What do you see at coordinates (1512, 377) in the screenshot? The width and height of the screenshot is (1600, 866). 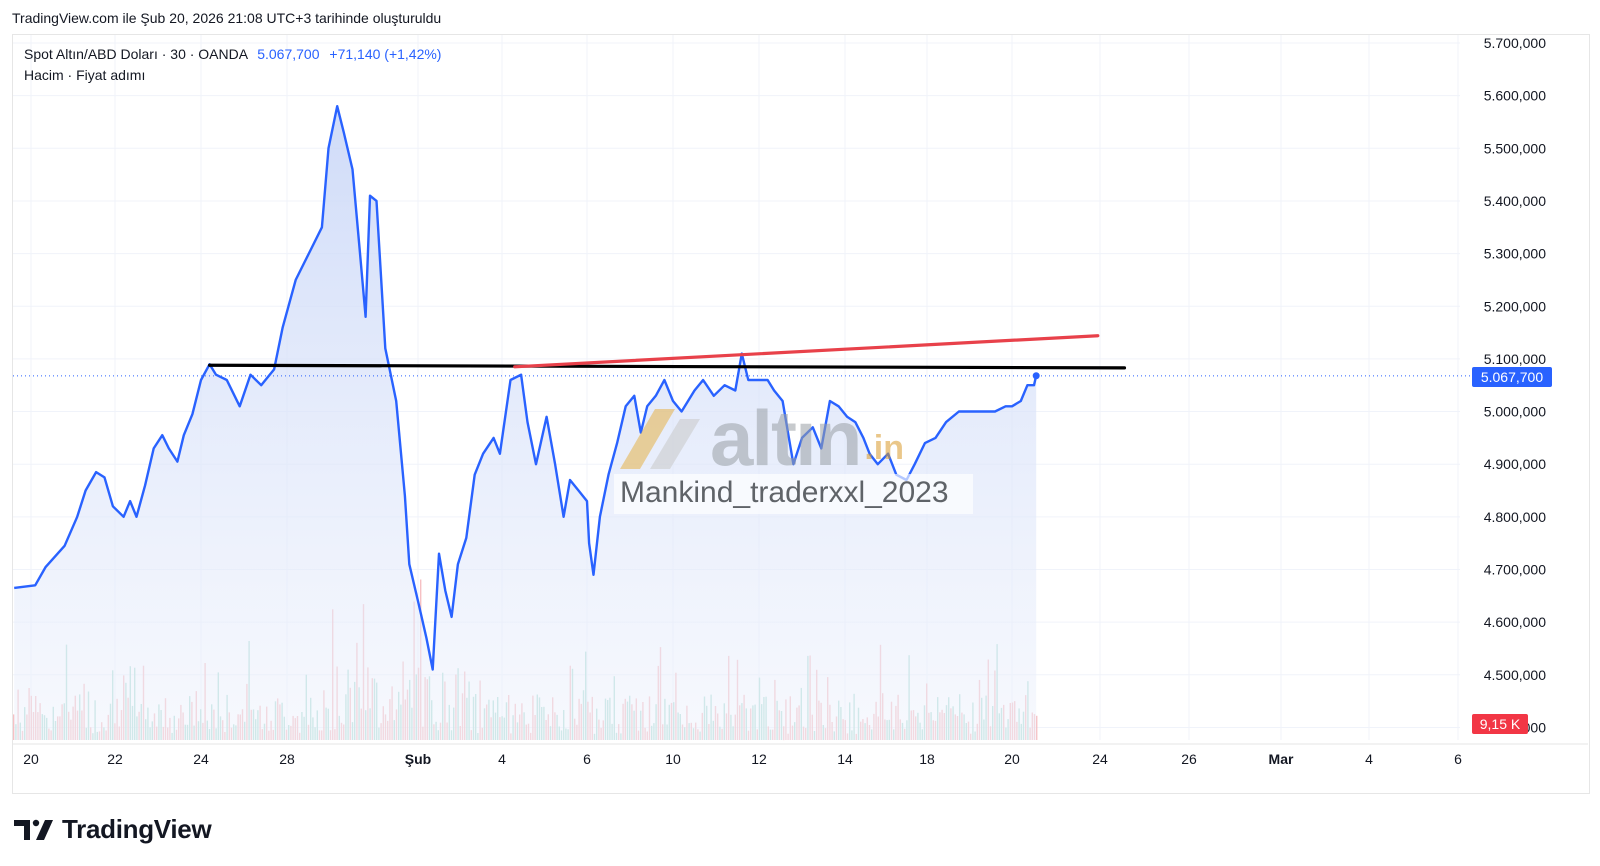 I see `current-price-tag: 5.067,700` at bounding box center [1512, 377].